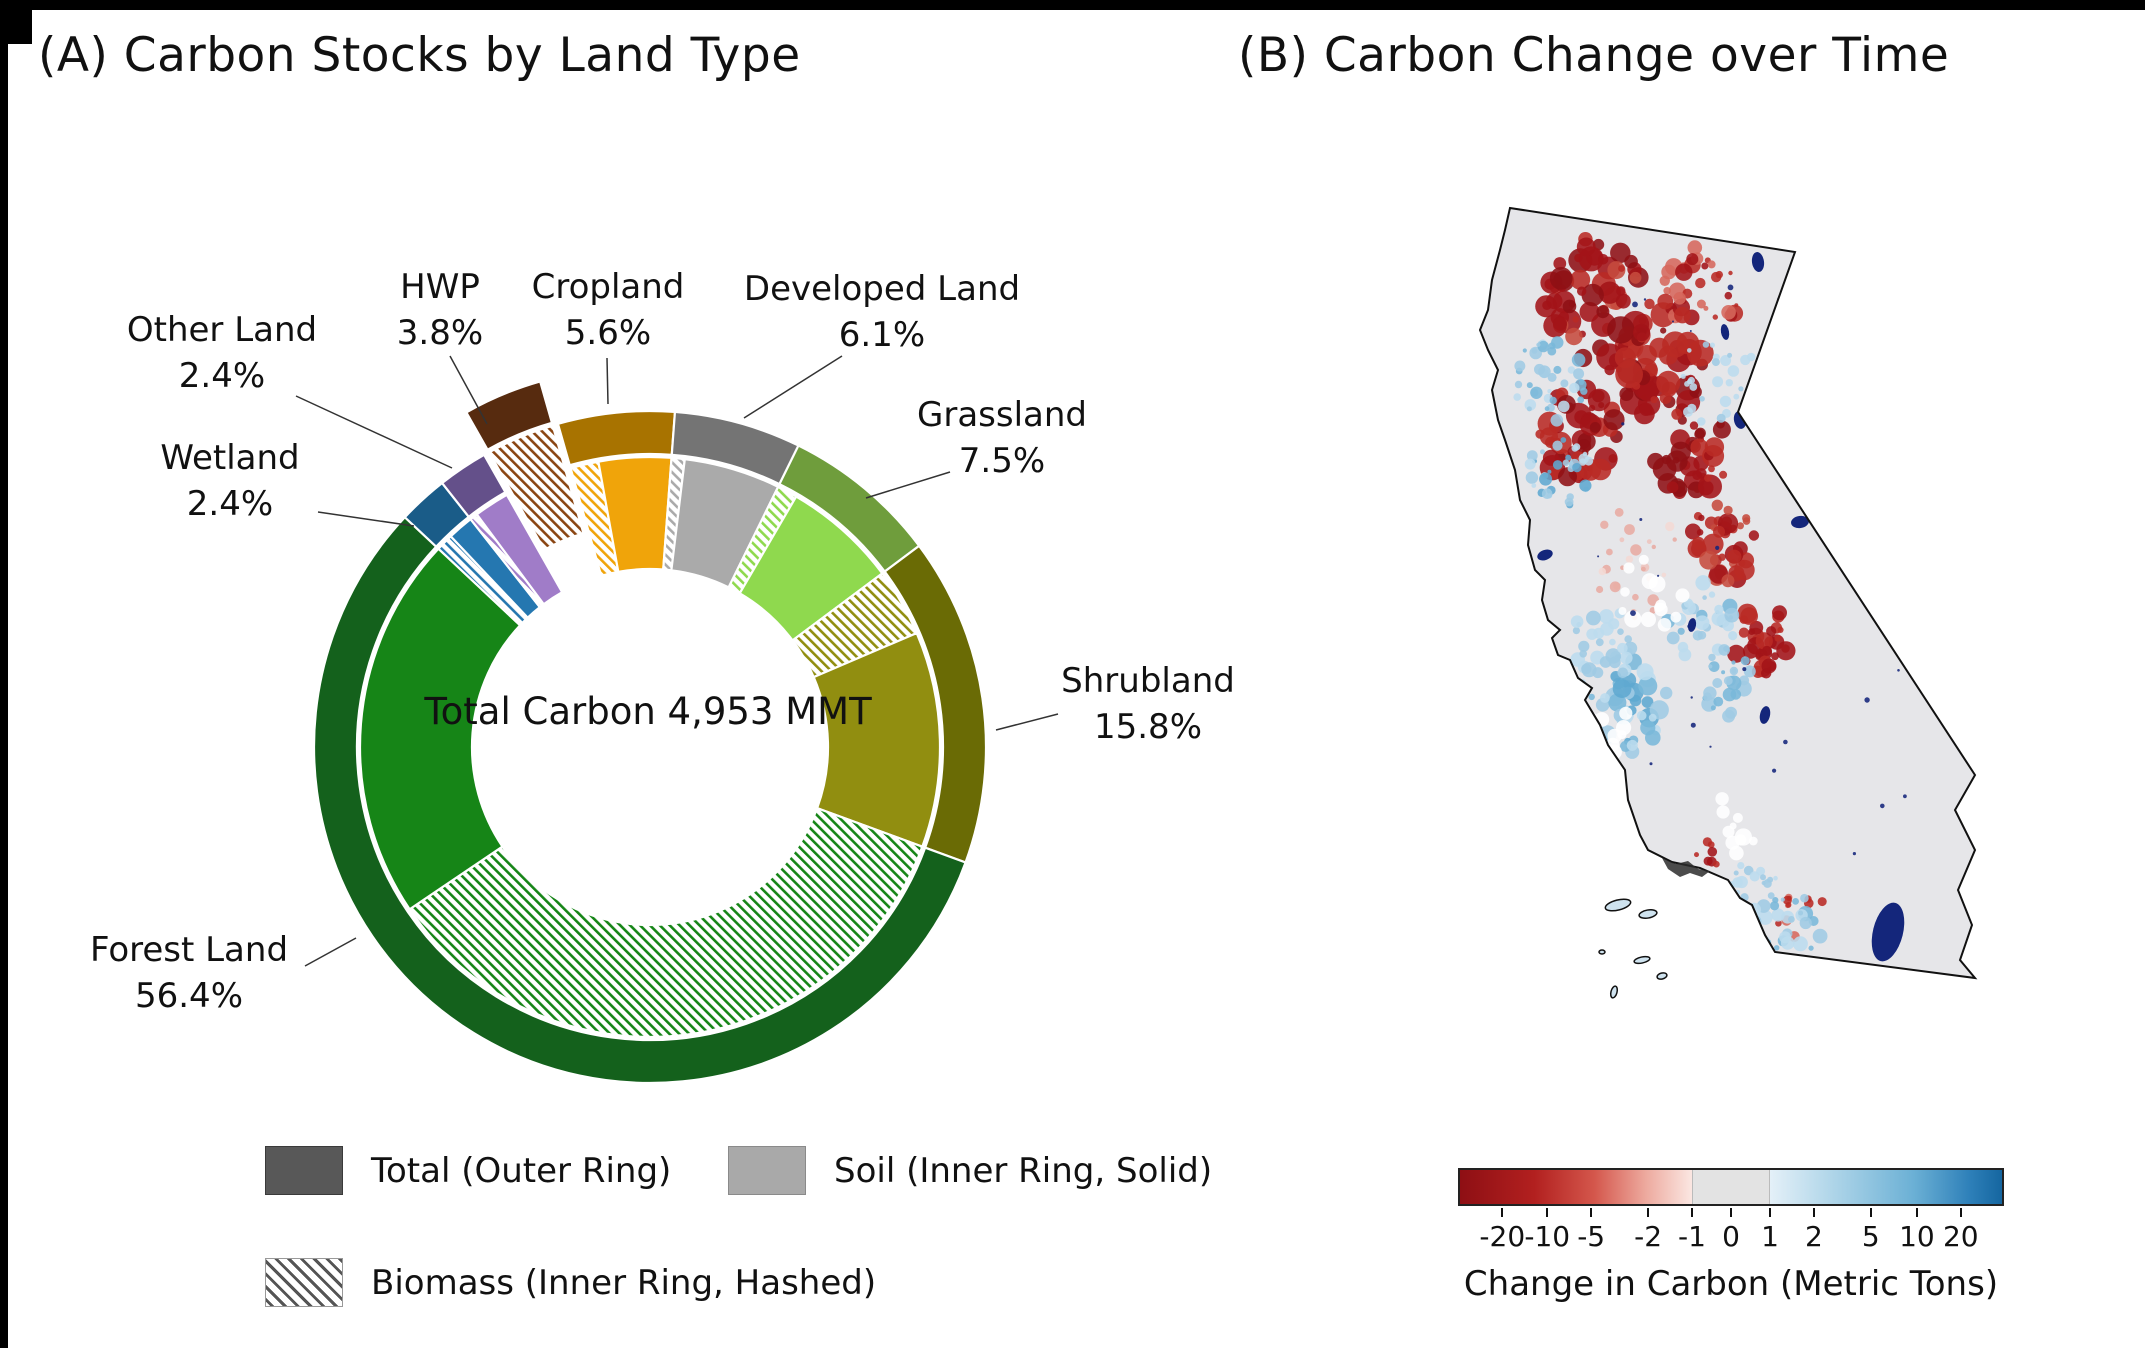  What do you see at coordinates (1691, 1212) in the screenshot?
I see `colorbar-tick--1` at bounding box center [1691, 1212].